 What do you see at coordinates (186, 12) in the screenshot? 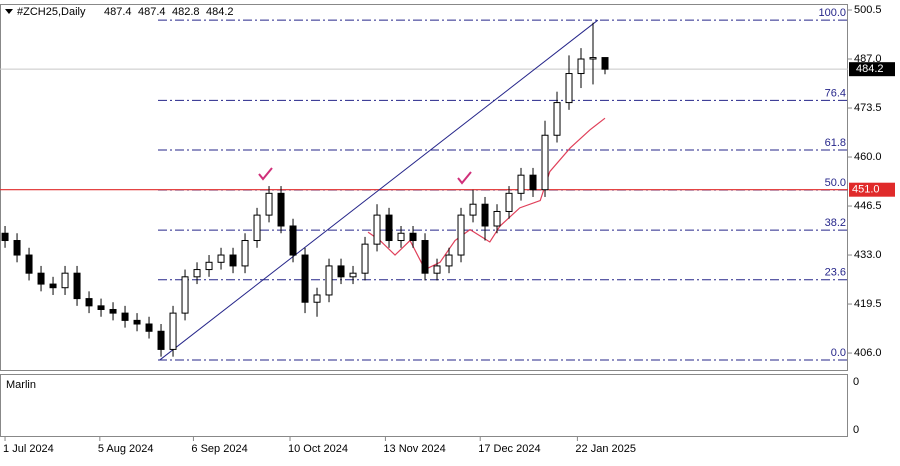
I see `ohlc-low: 482.8` at bounding box center [186, 12].